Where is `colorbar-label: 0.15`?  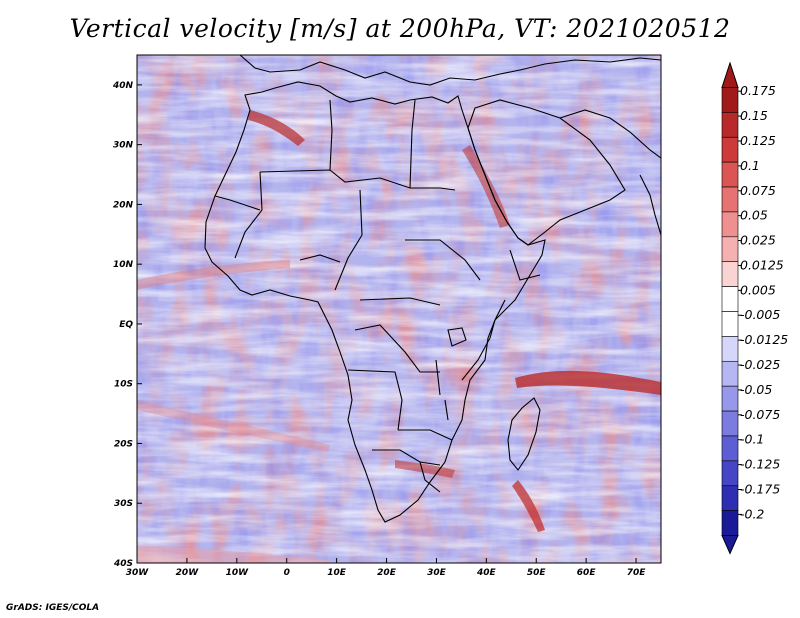 colorbar-label: 0.15 is located at coordinates (754, 115).